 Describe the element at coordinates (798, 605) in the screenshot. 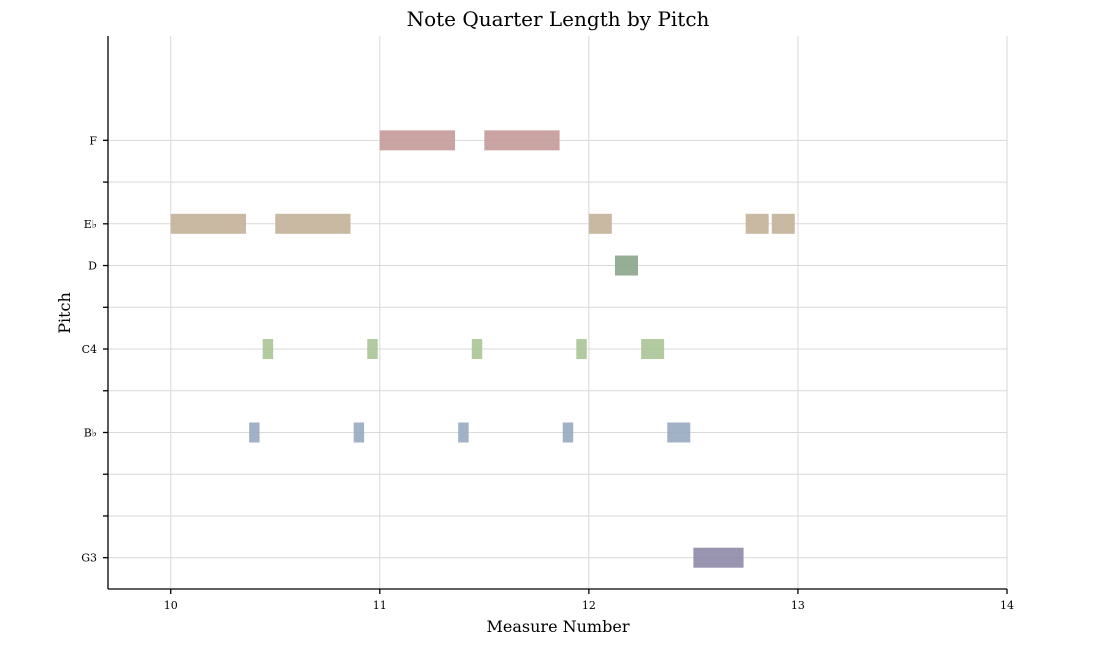

I see `x-tick-label: 13` at that location.